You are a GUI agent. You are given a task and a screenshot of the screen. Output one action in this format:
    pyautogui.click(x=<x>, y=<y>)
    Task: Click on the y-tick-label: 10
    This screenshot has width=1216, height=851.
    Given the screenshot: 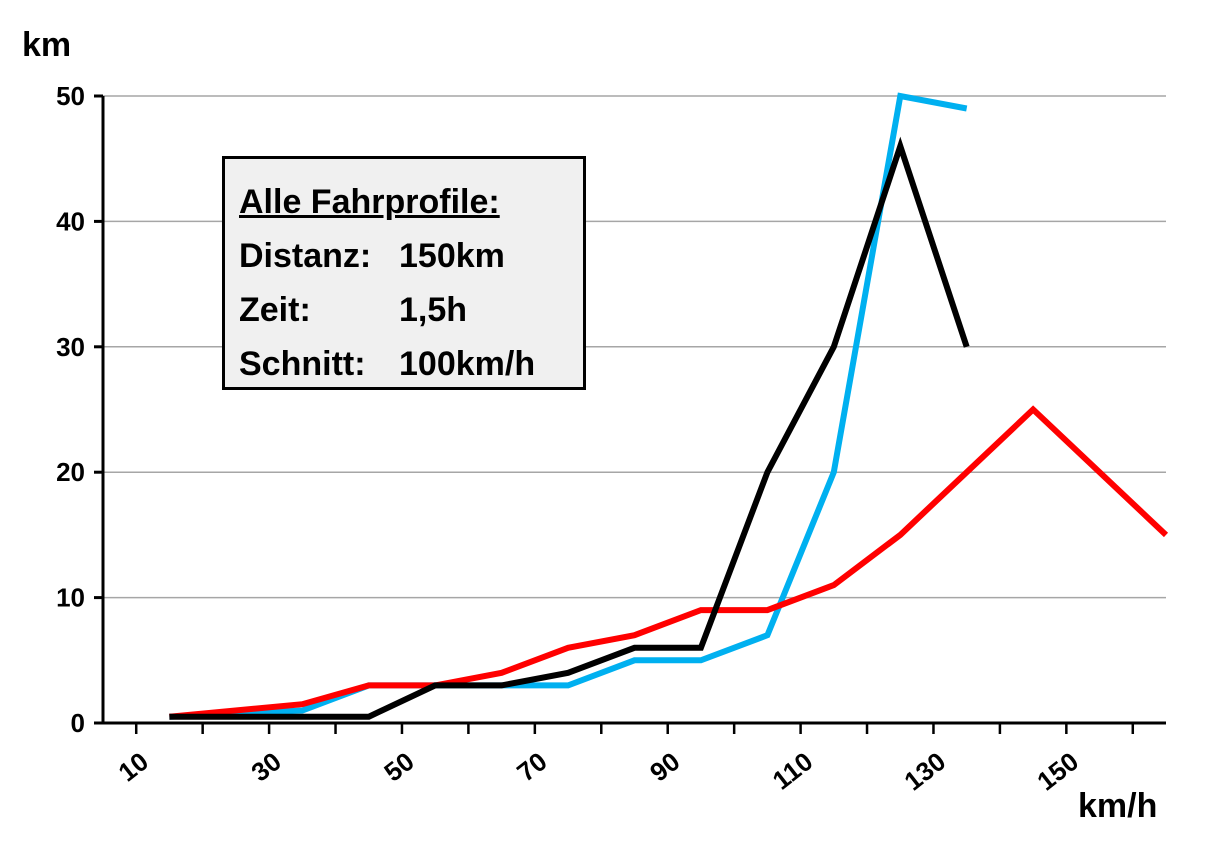 What is the action you would take?
    pyautogui.click(x=70, y=598)
    